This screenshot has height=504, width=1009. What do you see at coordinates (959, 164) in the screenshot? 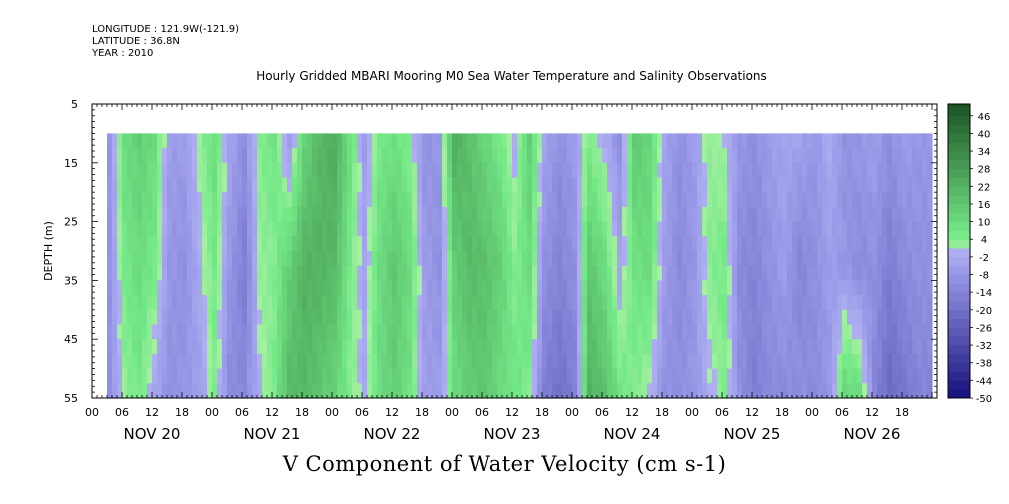
I see `colorbar-swatch` at bounding box center [959, 164].